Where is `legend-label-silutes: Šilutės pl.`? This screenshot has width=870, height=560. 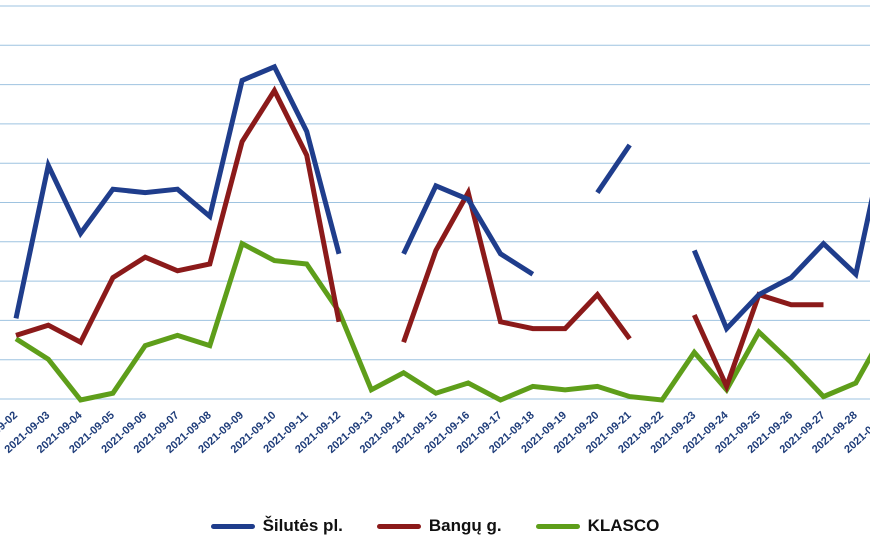 legend-label-silutes: Šilutės pl. is located at coordinates (302, 525).